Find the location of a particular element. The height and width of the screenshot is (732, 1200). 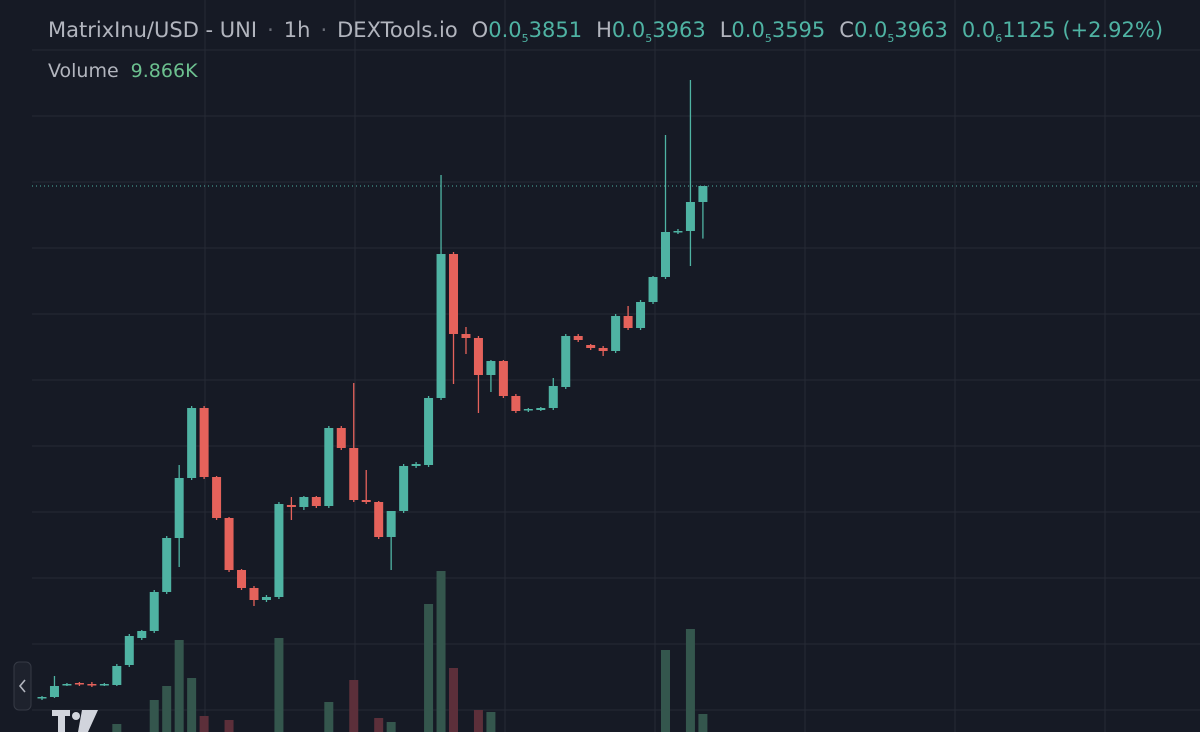

symbol: MatrixInu/USD - UNI is located at coordinates (153, 30).